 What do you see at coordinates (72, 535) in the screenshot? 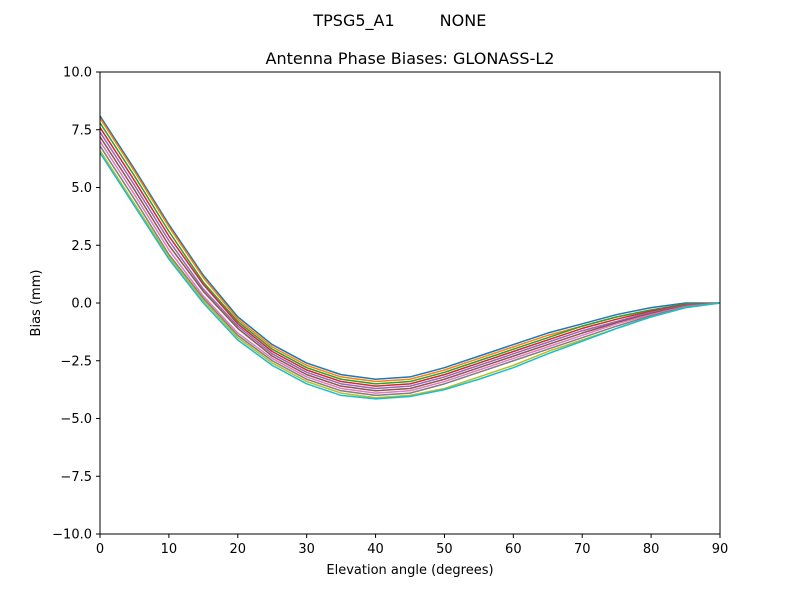
I see `y-tick-label: −10.0` at bounding box center [72, 535].